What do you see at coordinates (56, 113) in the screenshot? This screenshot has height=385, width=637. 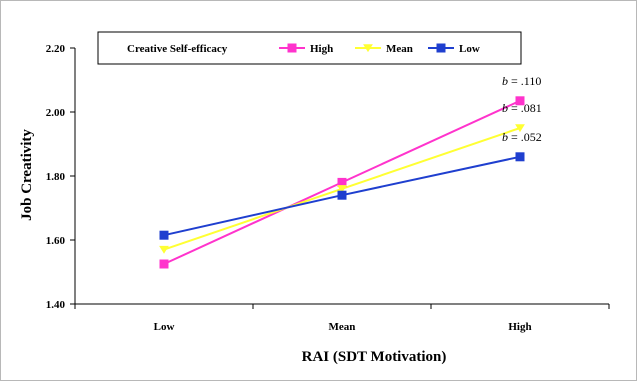 I see `y-tick-label: 2.00` at bounding box center [56, 113].